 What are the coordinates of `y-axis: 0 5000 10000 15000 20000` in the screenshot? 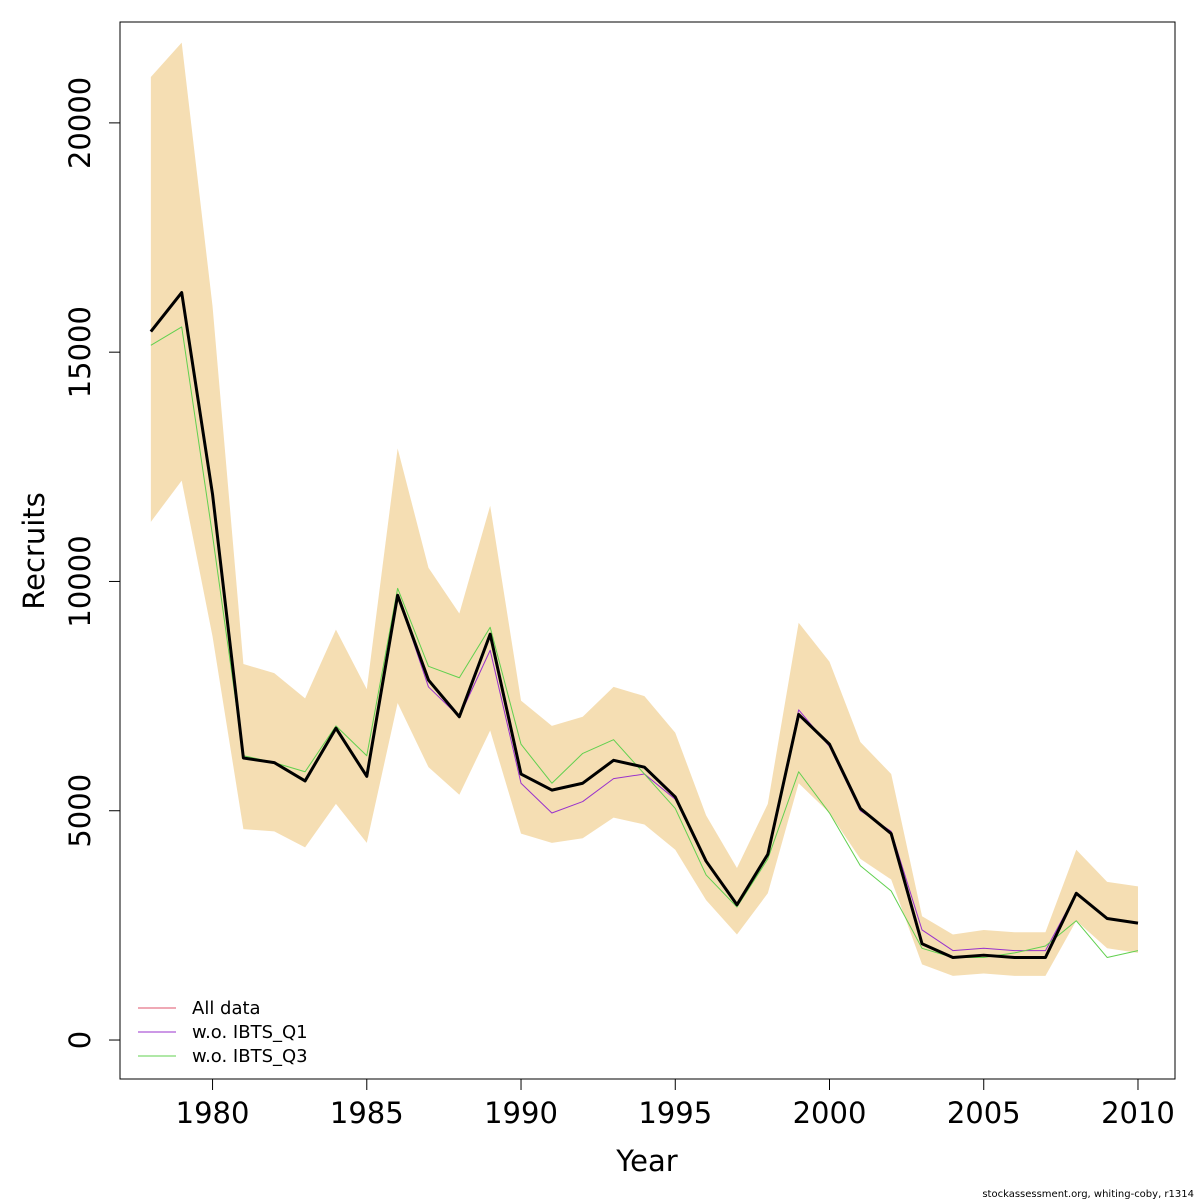 It's located at (92, 563).